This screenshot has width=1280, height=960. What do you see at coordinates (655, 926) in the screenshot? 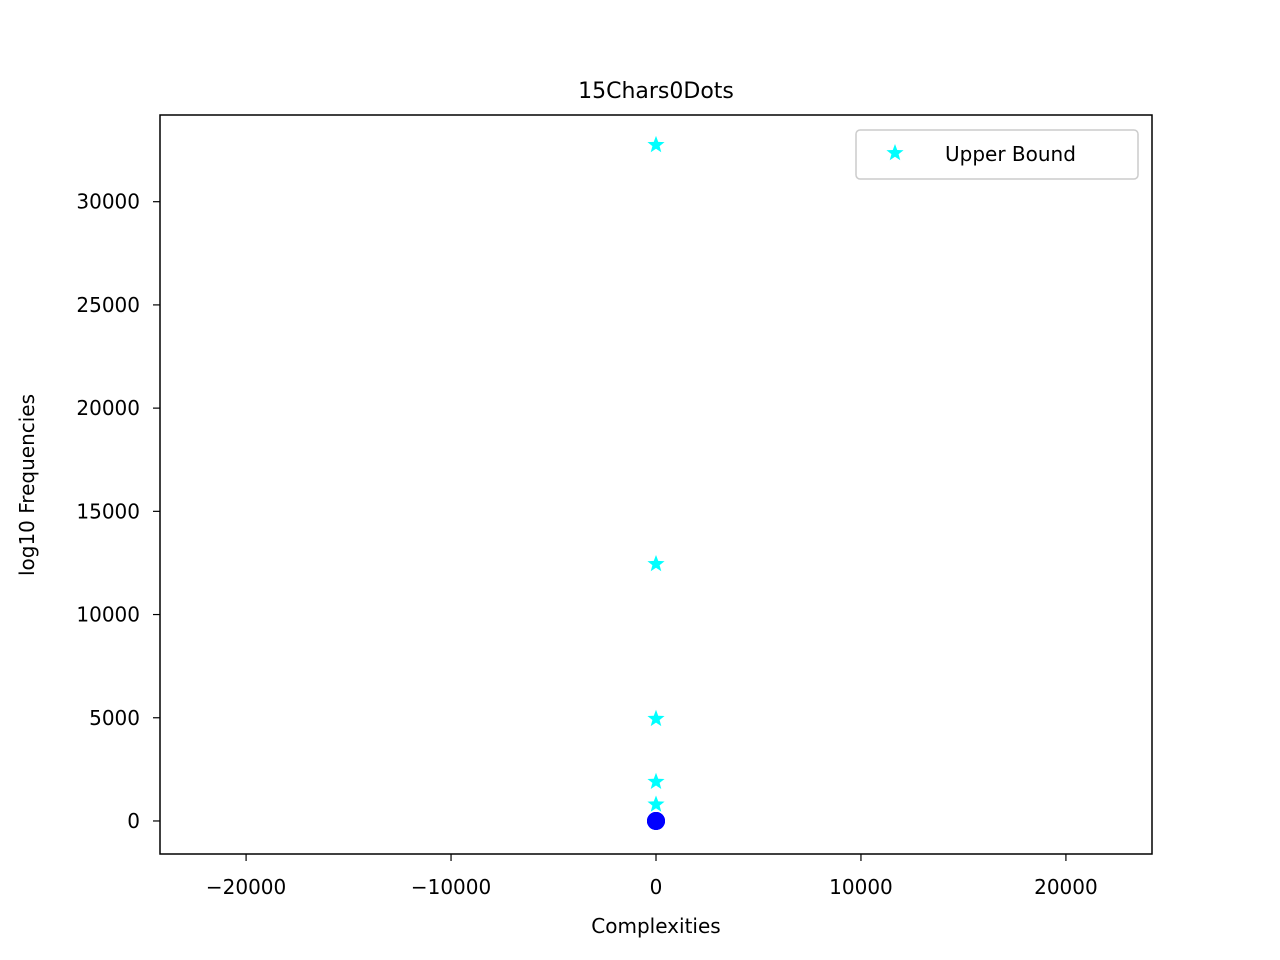
I see `x-axis-label: Complexities` at bounding box center [655, 926].